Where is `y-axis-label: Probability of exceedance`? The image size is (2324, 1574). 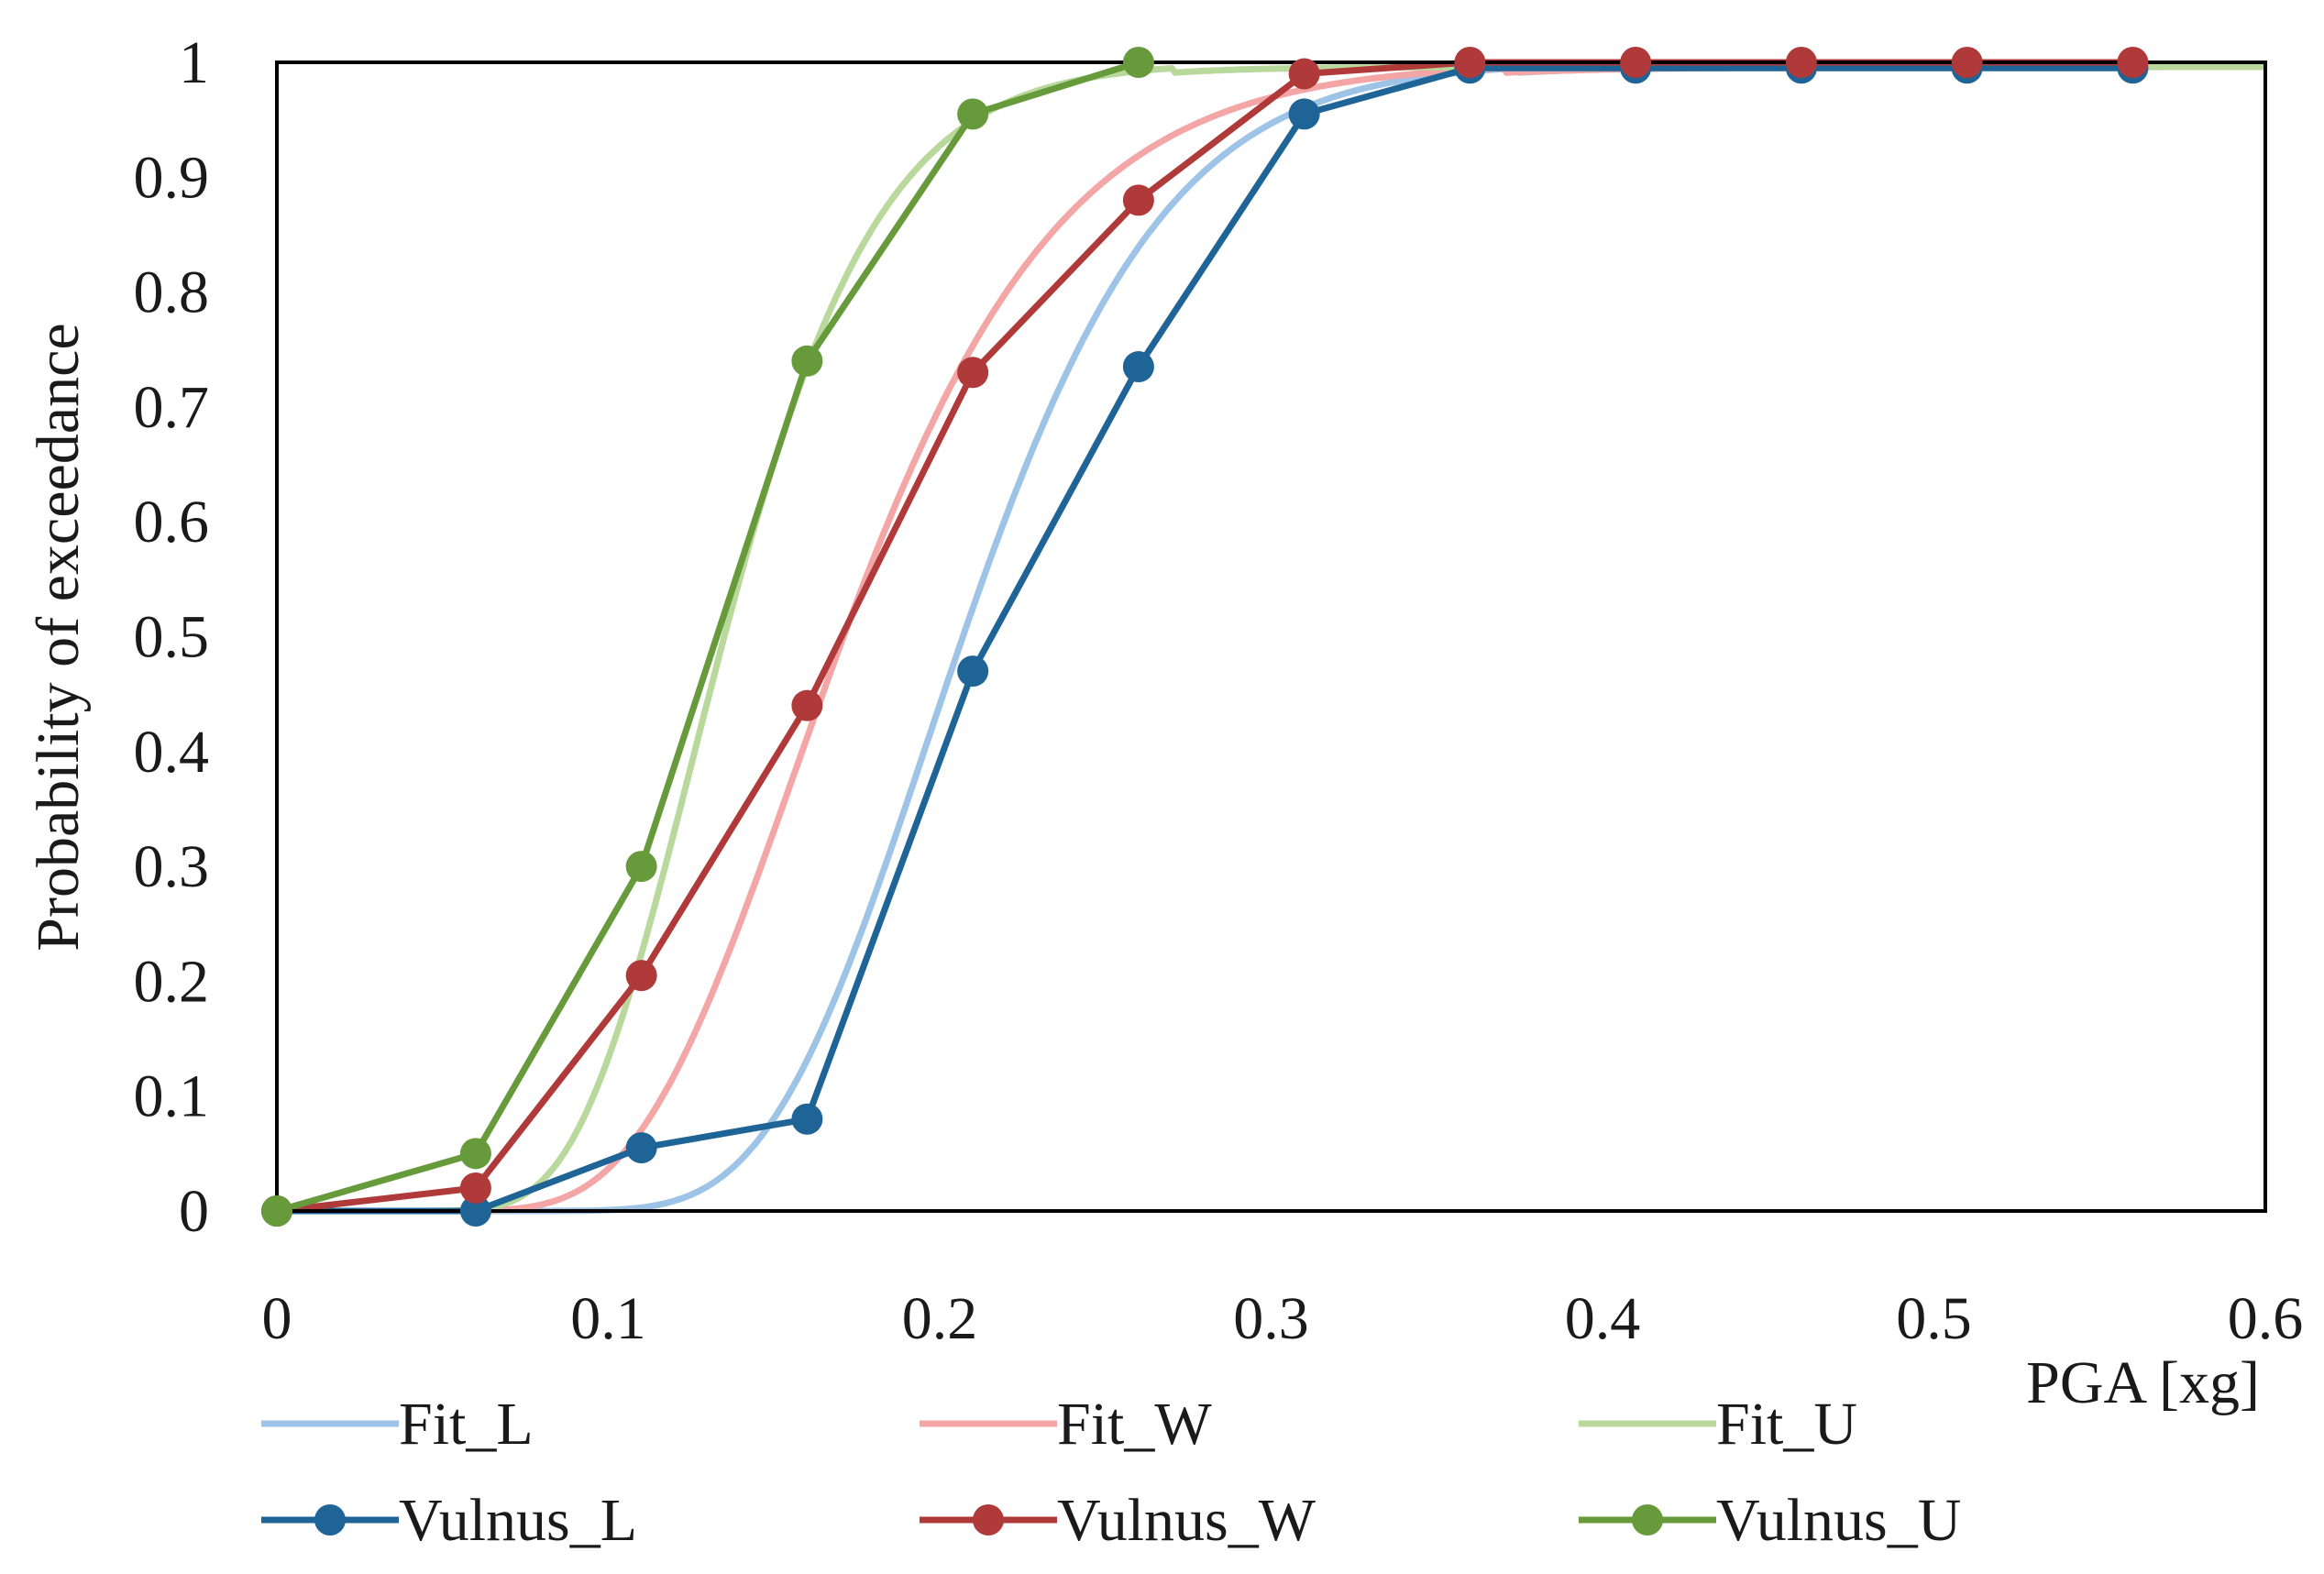
y-axis-label: Probability of exceedance is located at coordinates (58, 637).